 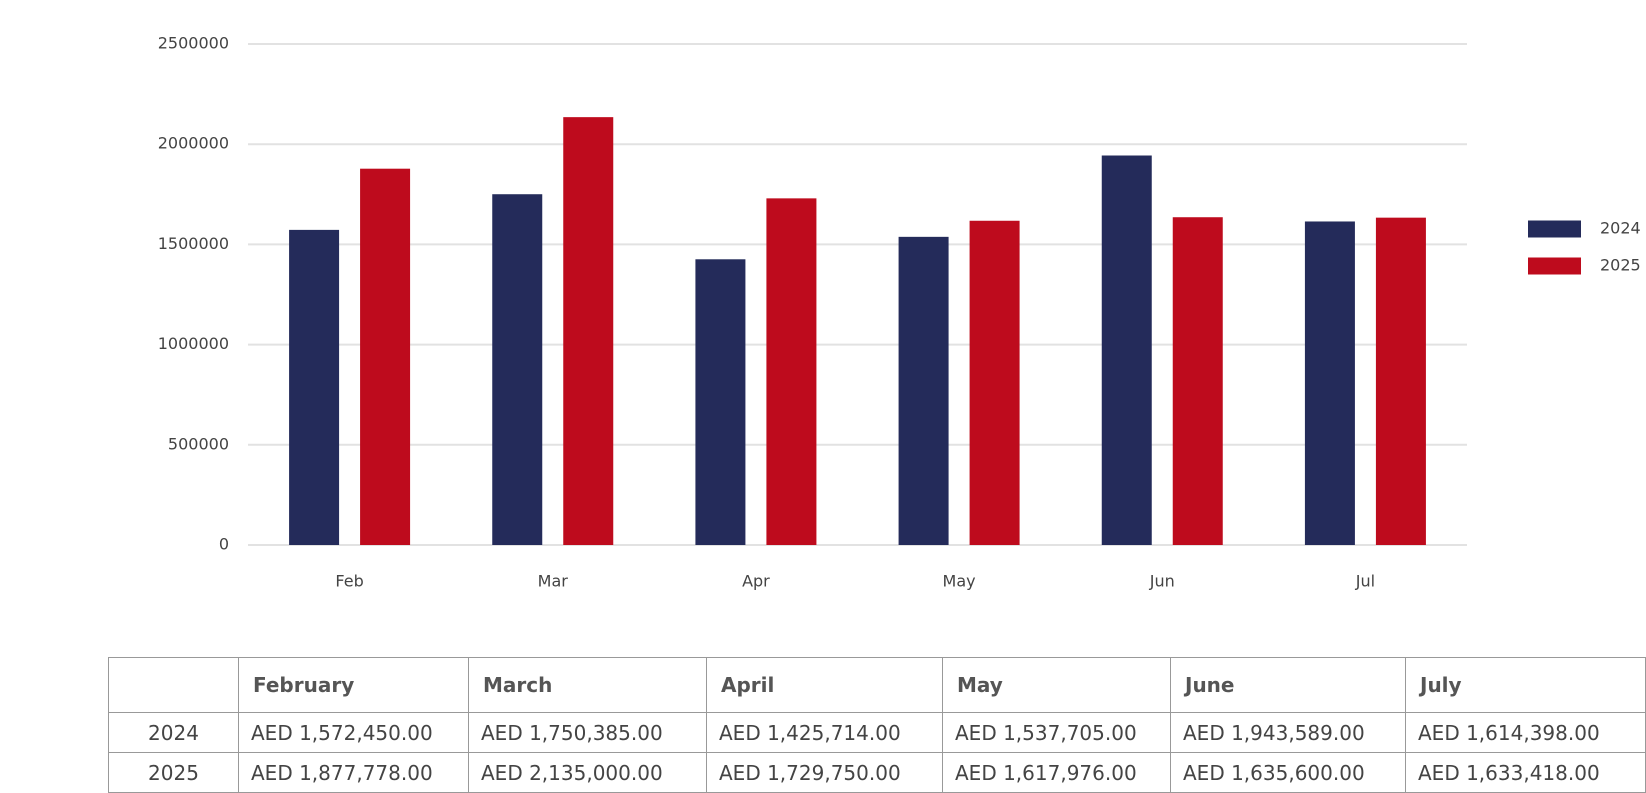 What do you see at coordinates (224, 544) in the screenshot?
I see `y-tick-label: 0` at bounding box center [224, 544].